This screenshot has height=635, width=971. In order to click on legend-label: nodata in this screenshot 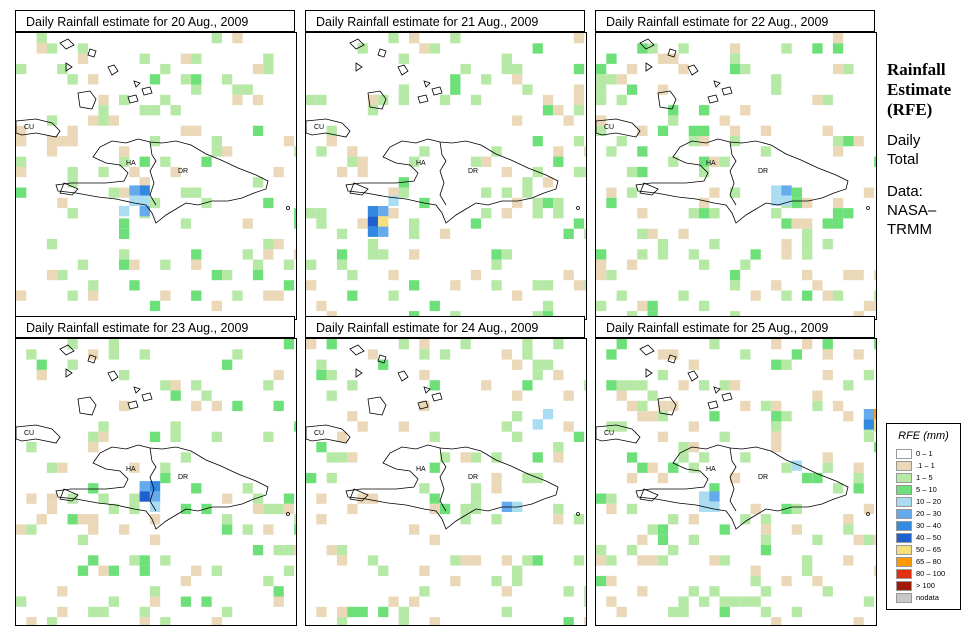, I will do `click(927, 597)`.